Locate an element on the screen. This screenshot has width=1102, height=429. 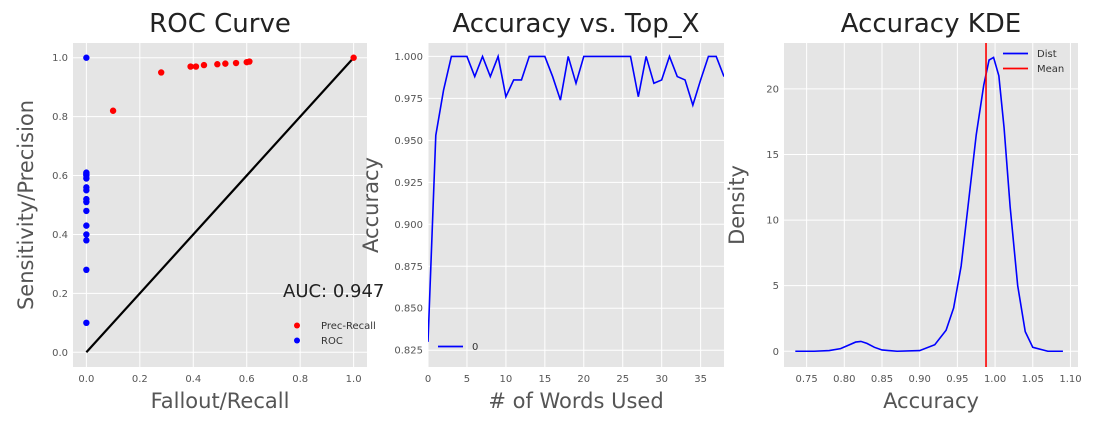
x-tick-label: 35 is located at coordinates (700, 379).